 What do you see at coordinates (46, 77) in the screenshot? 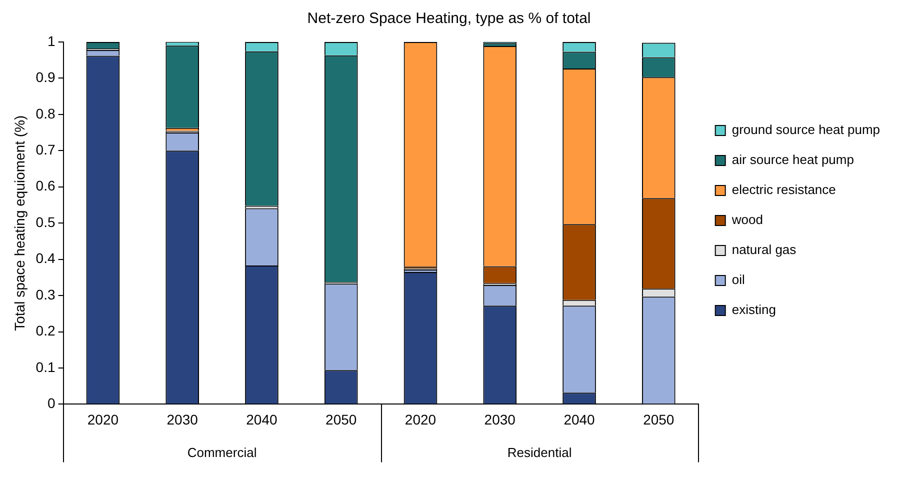
I see `y-tick-label: 0.9` at bounding box center [46, 77].